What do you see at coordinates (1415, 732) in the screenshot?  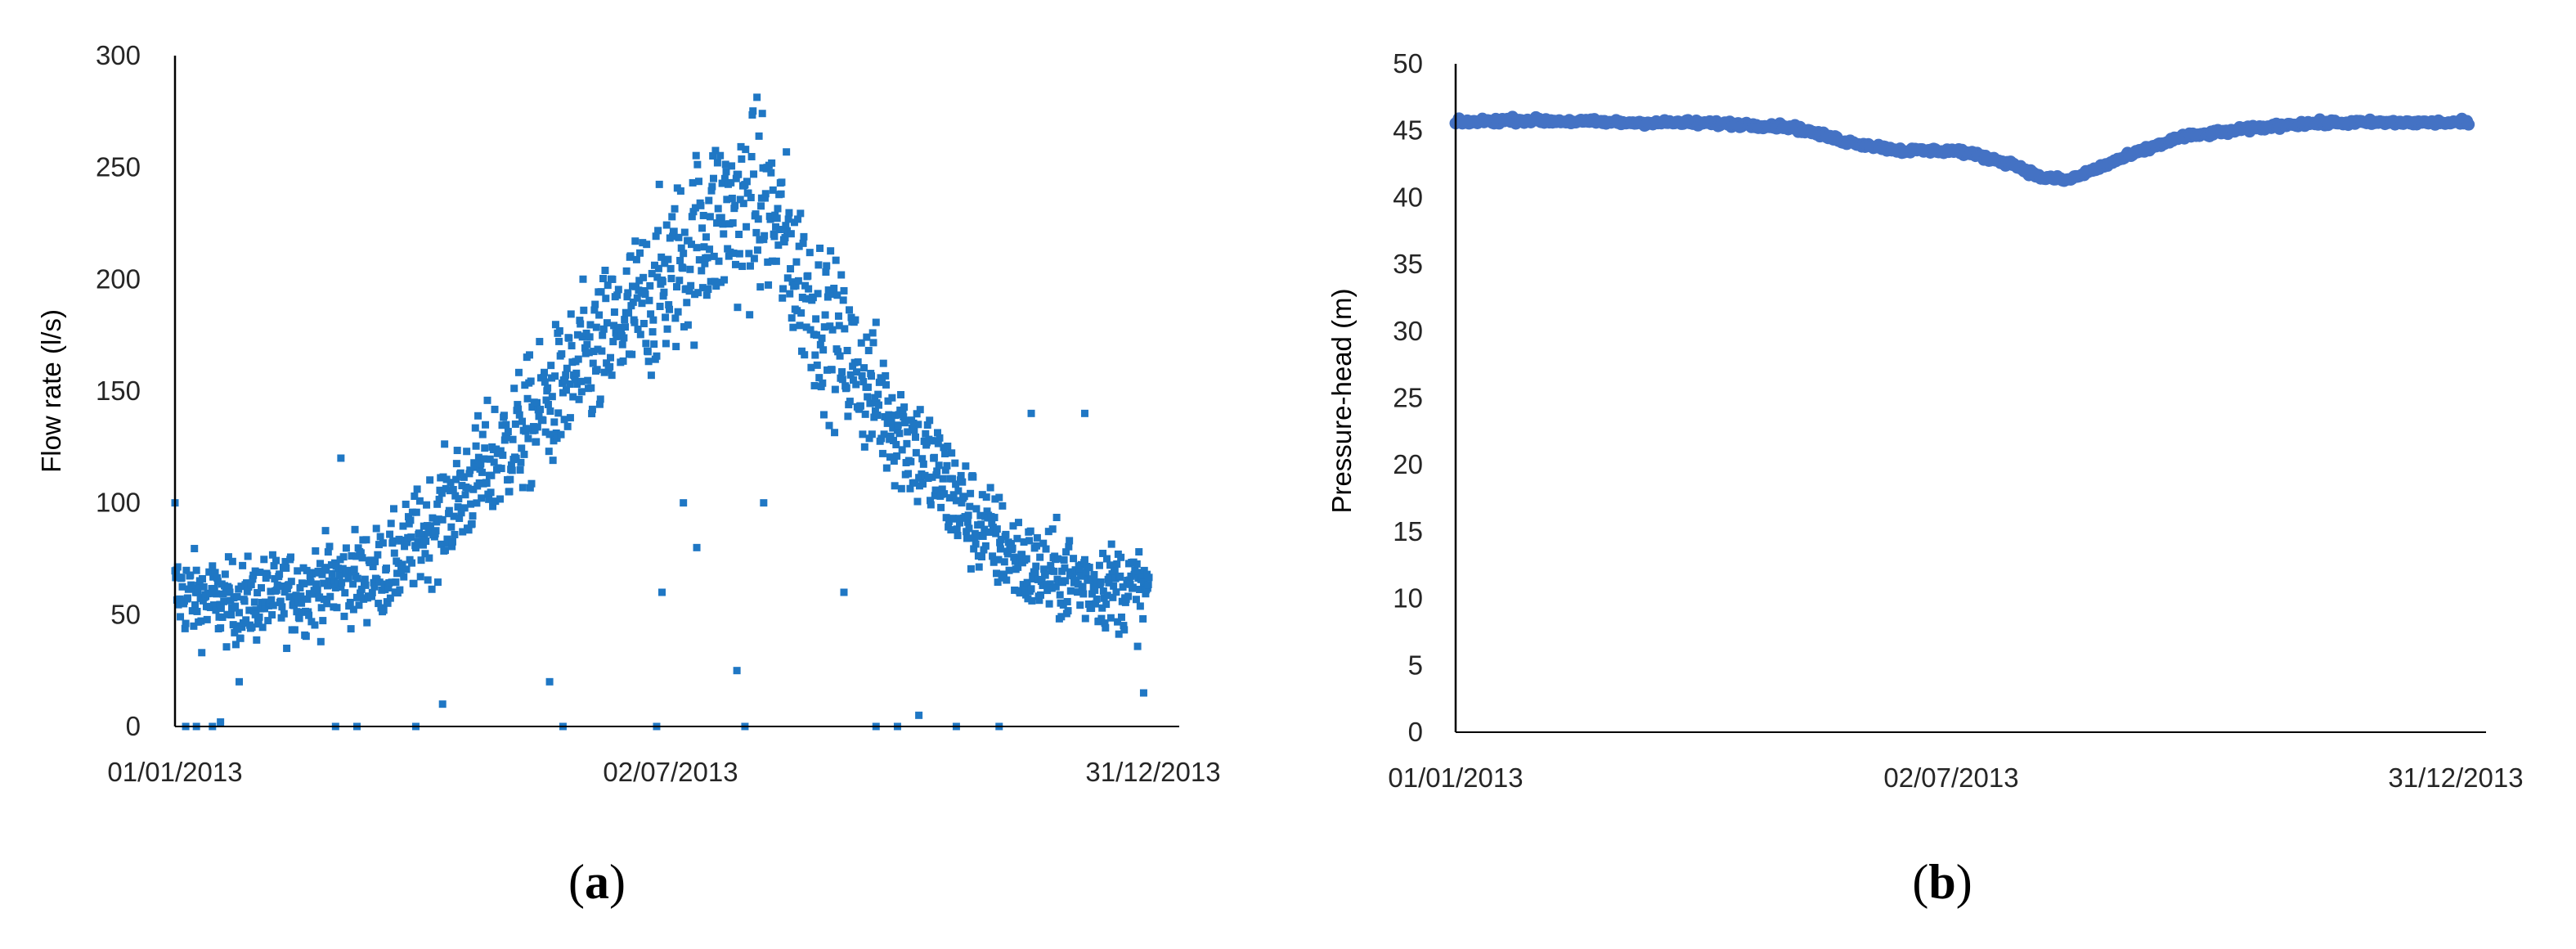 I see `pressure-head-y-tick-label: 0` at bounding box center [1415, 732].